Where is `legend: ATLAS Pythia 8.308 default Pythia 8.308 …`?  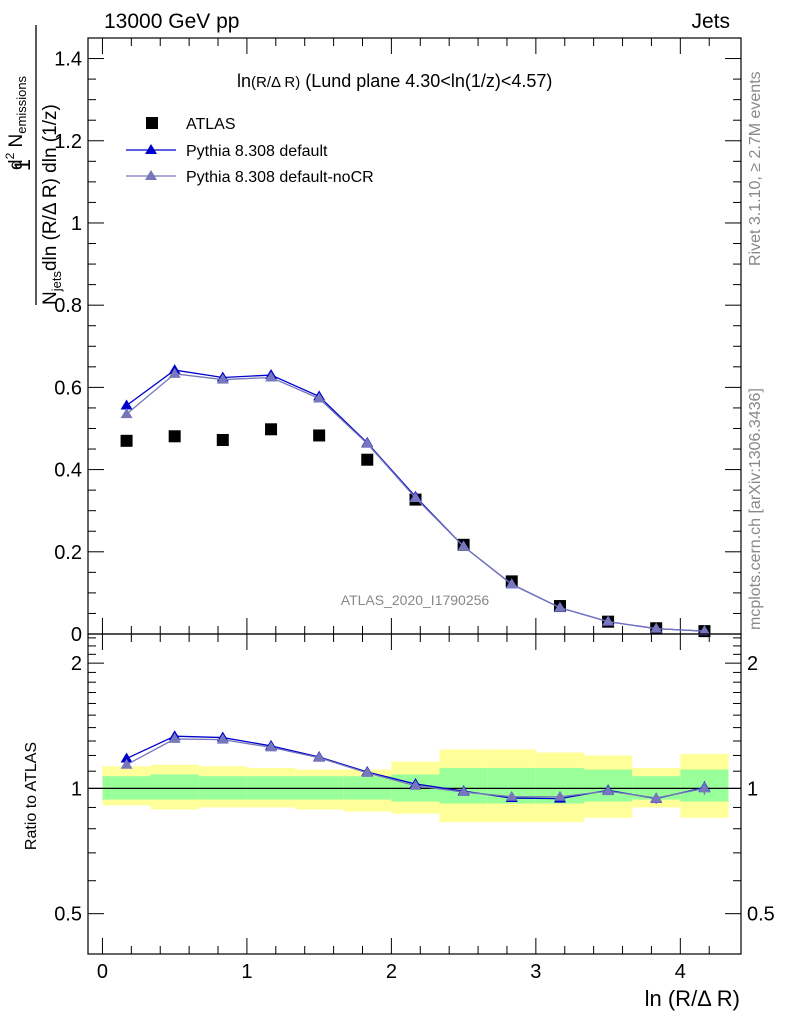
legend: ATLAS Pythia 8.308 default Pythia 8.308 … is located at coordinates (250, 151).